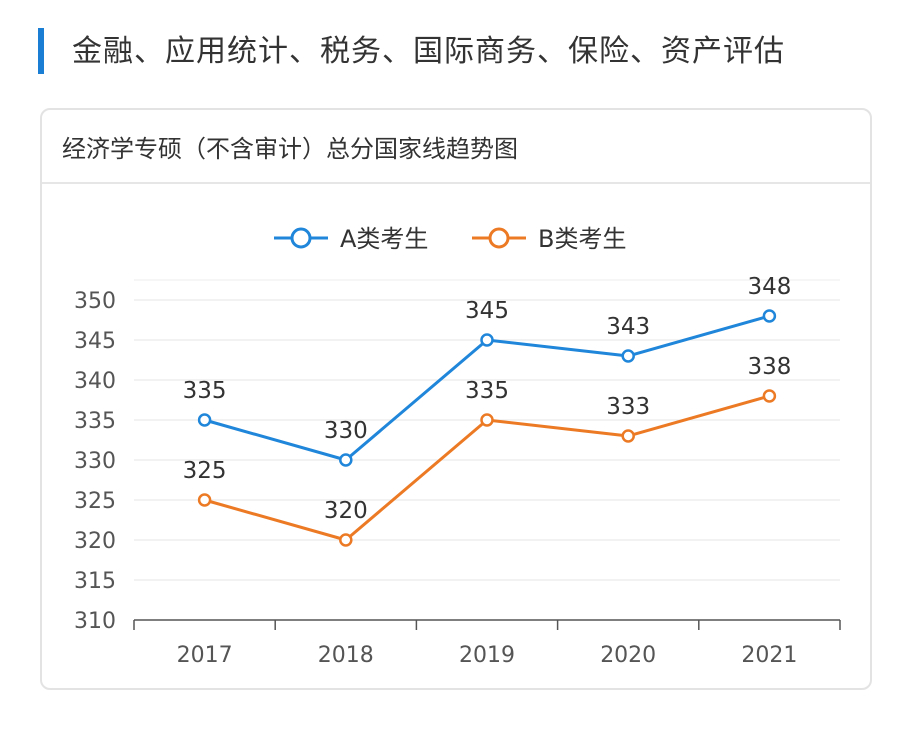 The width and height of the screenshot is (916, 733). What do you see at coordinates (95, 381) in the screenshot?
I see `y-tick-label: 340` at bounding box center [95, 381].